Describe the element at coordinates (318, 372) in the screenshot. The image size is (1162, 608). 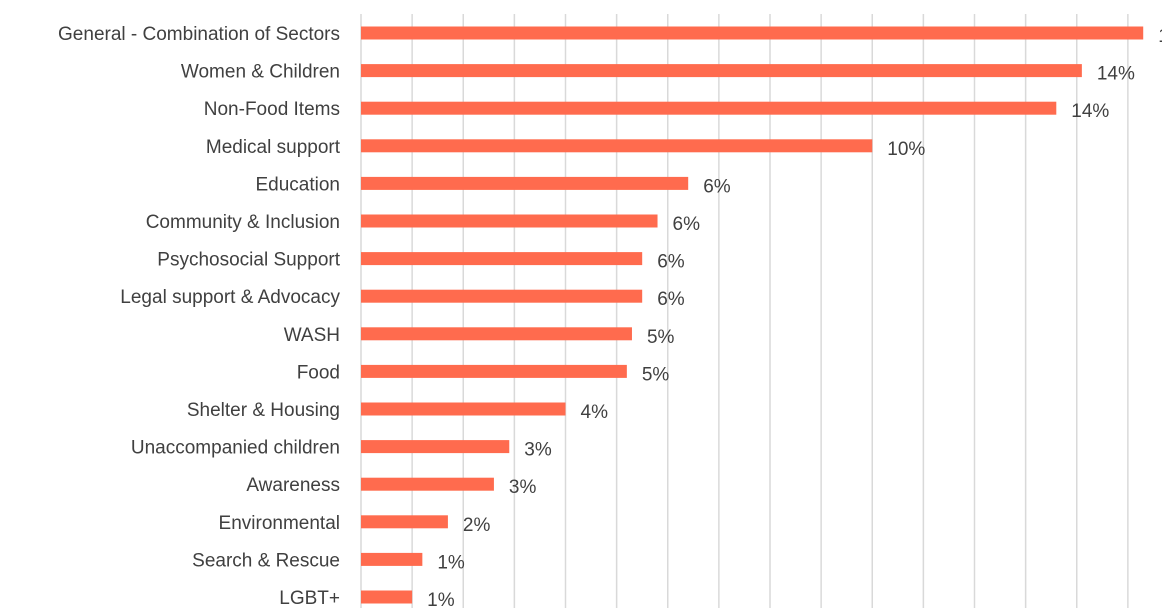
I see `category-label: Food` at that location.